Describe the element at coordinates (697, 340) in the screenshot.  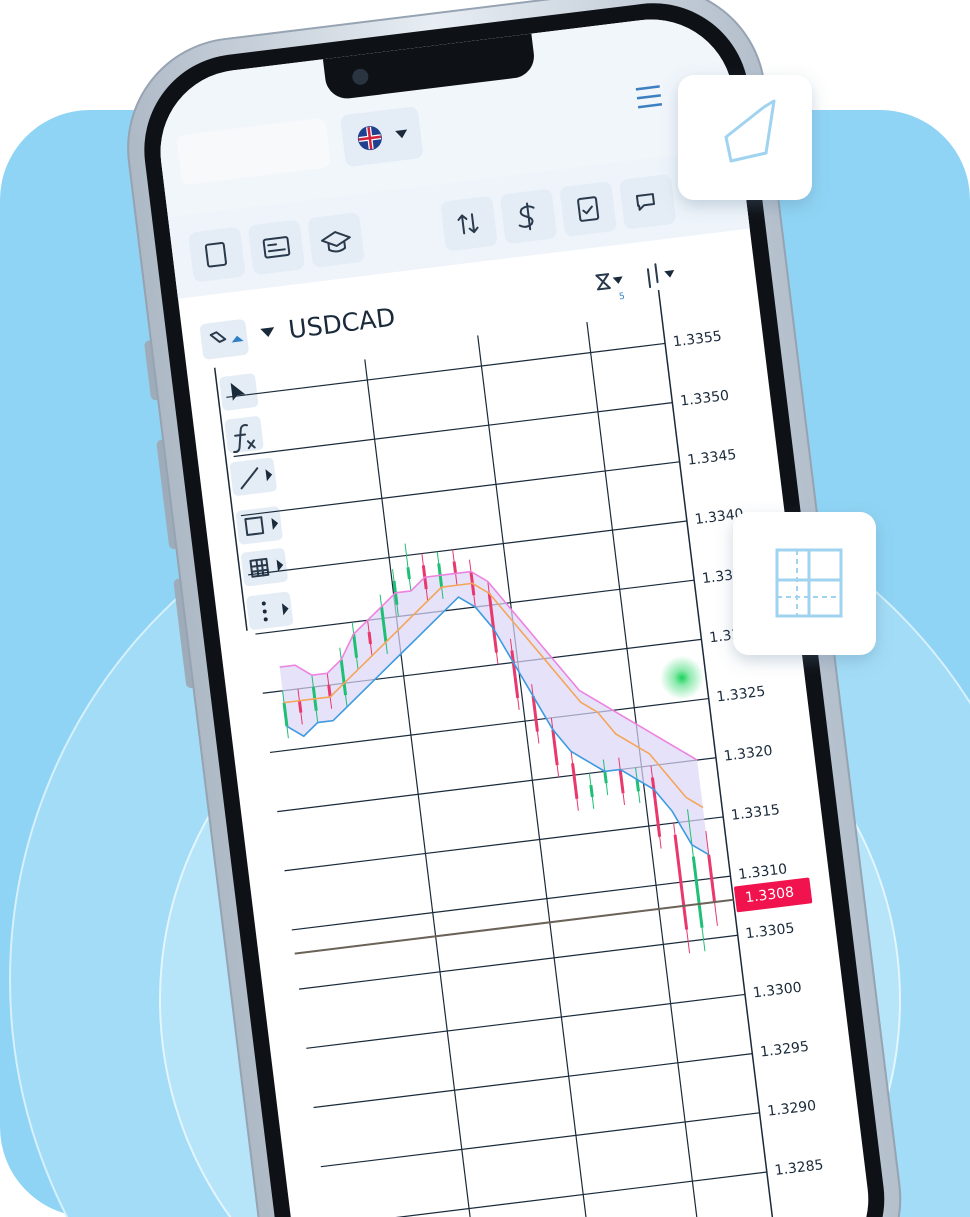
I see `y-tick-label: 1.3355` at that location.